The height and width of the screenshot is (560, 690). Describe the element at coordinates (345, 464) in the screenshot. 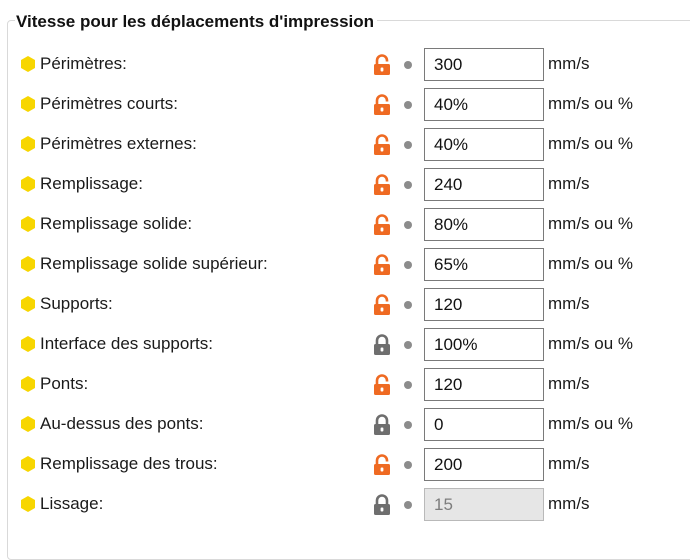

I see `setting-row: Remplissage des trous: mm/s` at that location.